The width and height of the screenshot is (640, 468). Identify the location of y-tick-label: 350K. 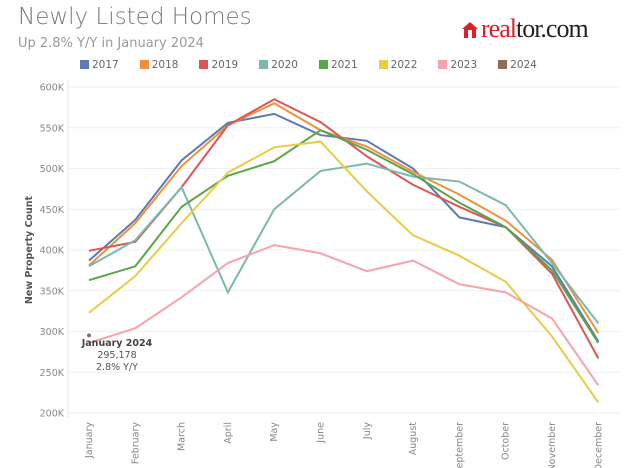
(52, 291).